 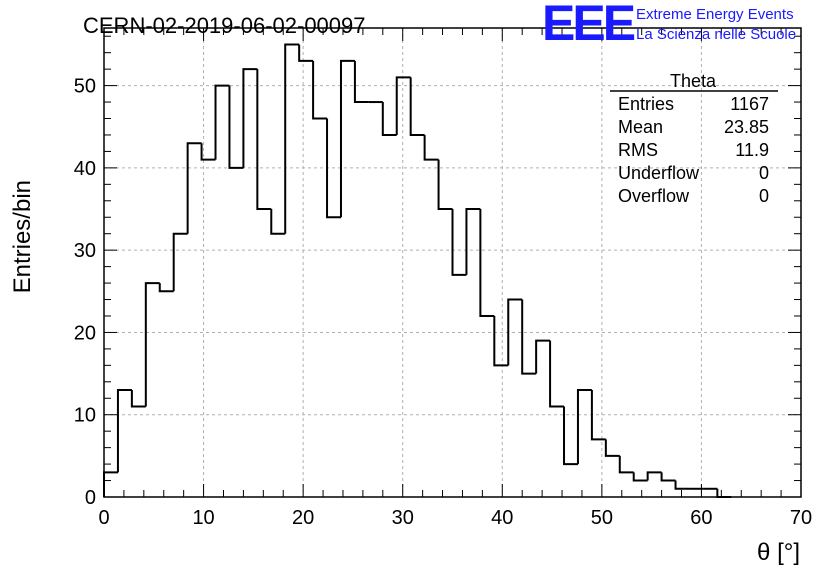 What do you see at coordinates (752, 150) in the screenshot?
I see `stats-value-rms: 11.9` at bounding box center [752, 150].